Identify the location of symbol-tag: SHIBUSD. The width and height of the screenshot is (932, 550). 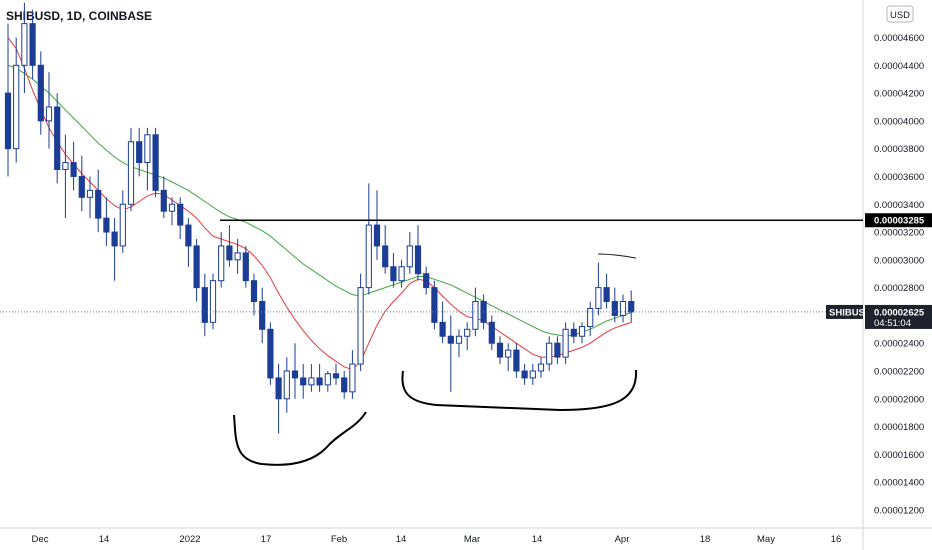
(849, 311).